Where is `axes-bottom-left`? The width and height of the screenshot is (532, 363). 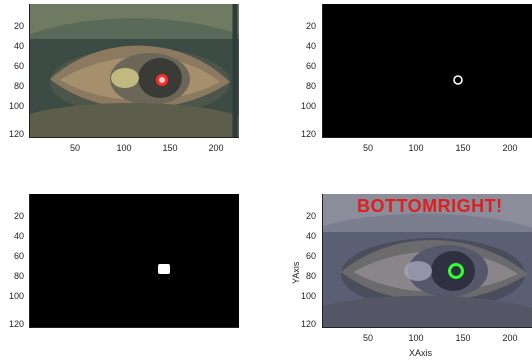
axes-bottom-left is located at coordinates (134, 261).